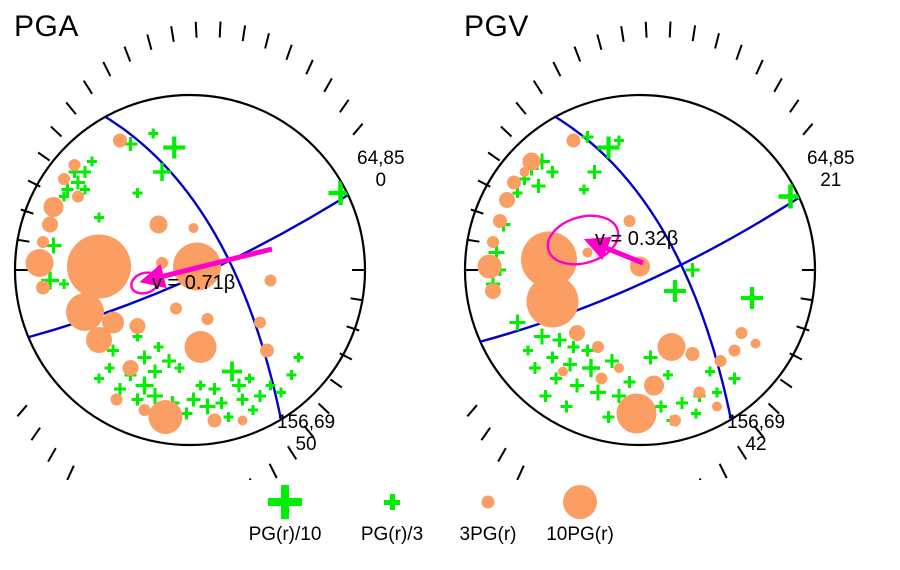 The width and height of the screenshot is (900, 570). I want to click on legend-item-0: PG(r)/10, so click(285, 514).